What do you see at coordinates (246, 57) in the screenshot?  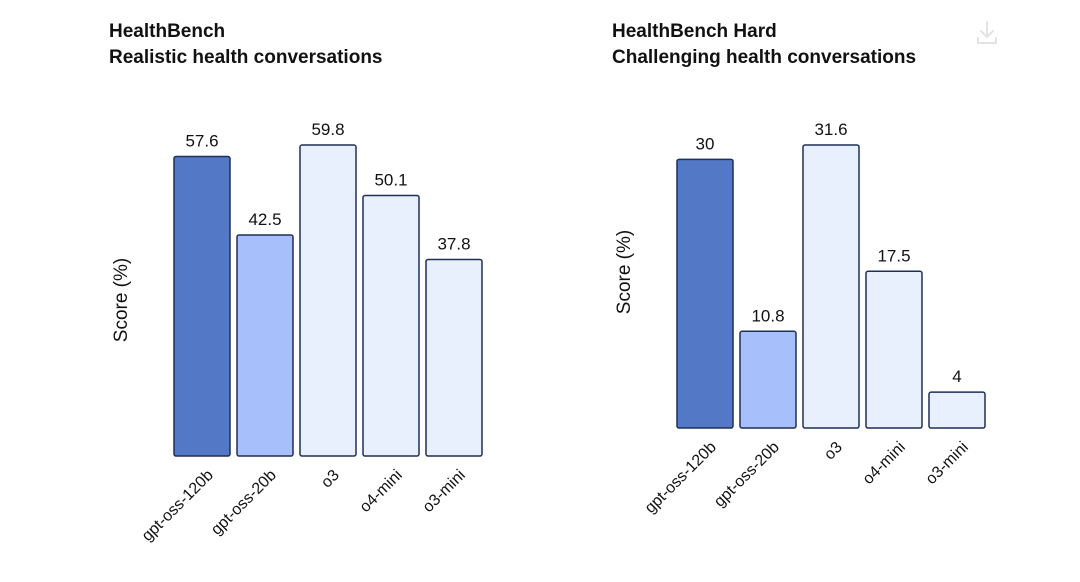 I see `chart-1-subtitle-text: Realistic health conversations` at bounding box center [246, 57].